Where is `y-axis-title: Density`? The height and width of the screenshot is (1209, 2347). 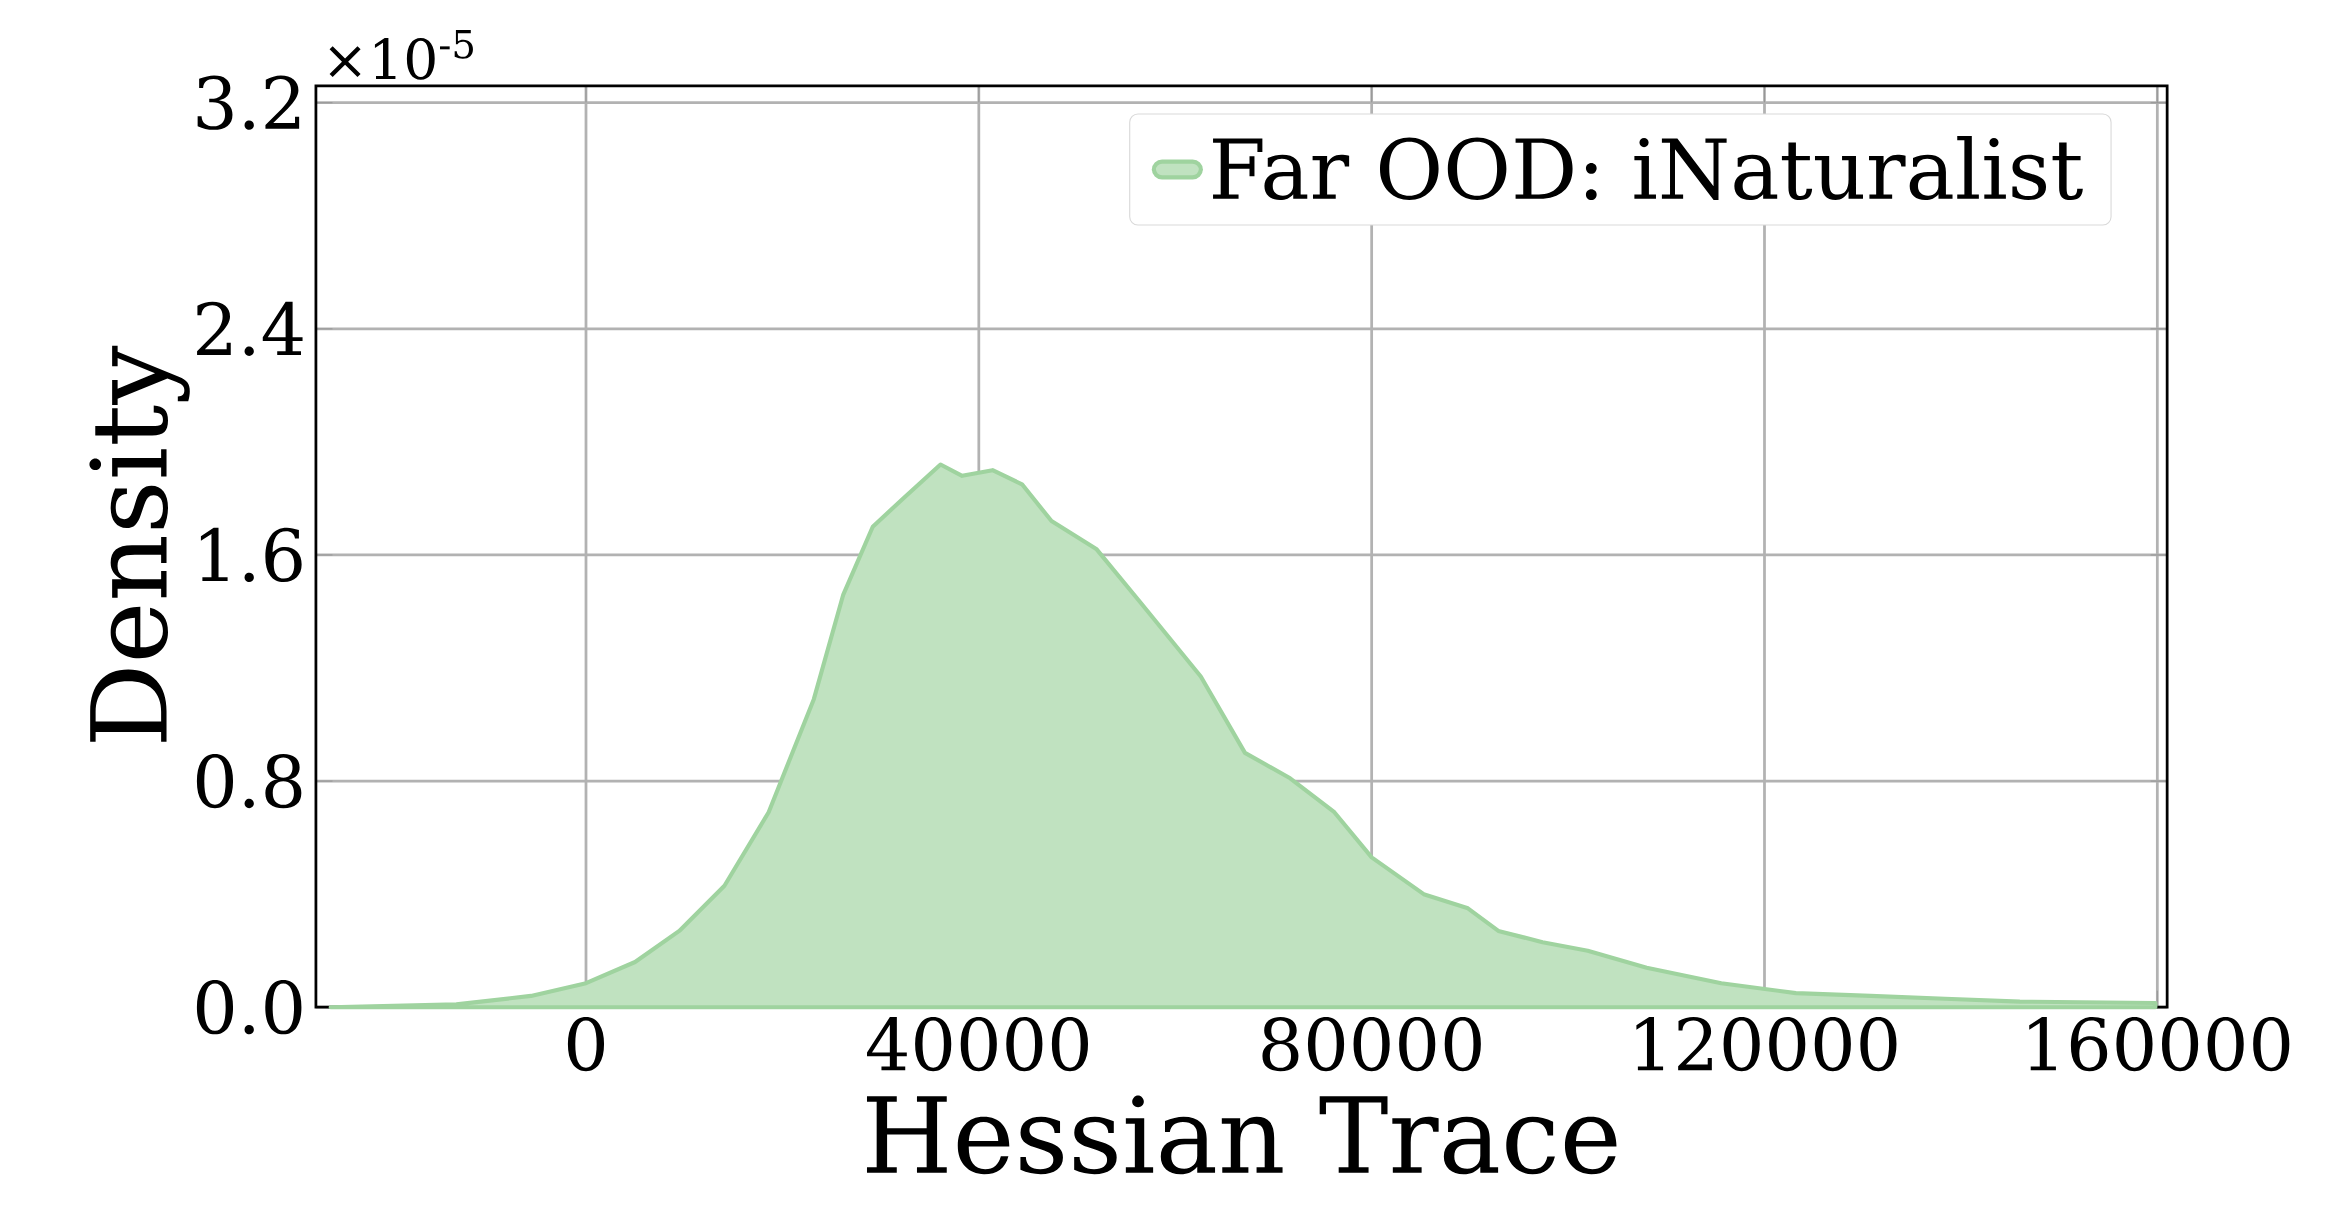
y-axis-title: Density is located at coordinates (139, 543).